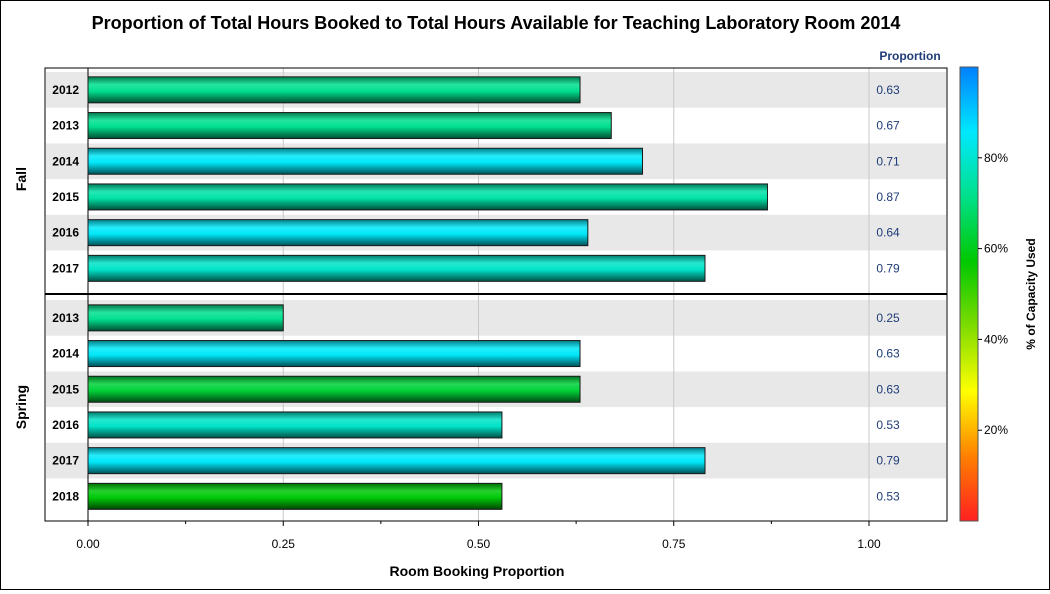  I want to click on color-legend: 20% 40% 60% 80% % of Capacity Used, so click(998, 294).